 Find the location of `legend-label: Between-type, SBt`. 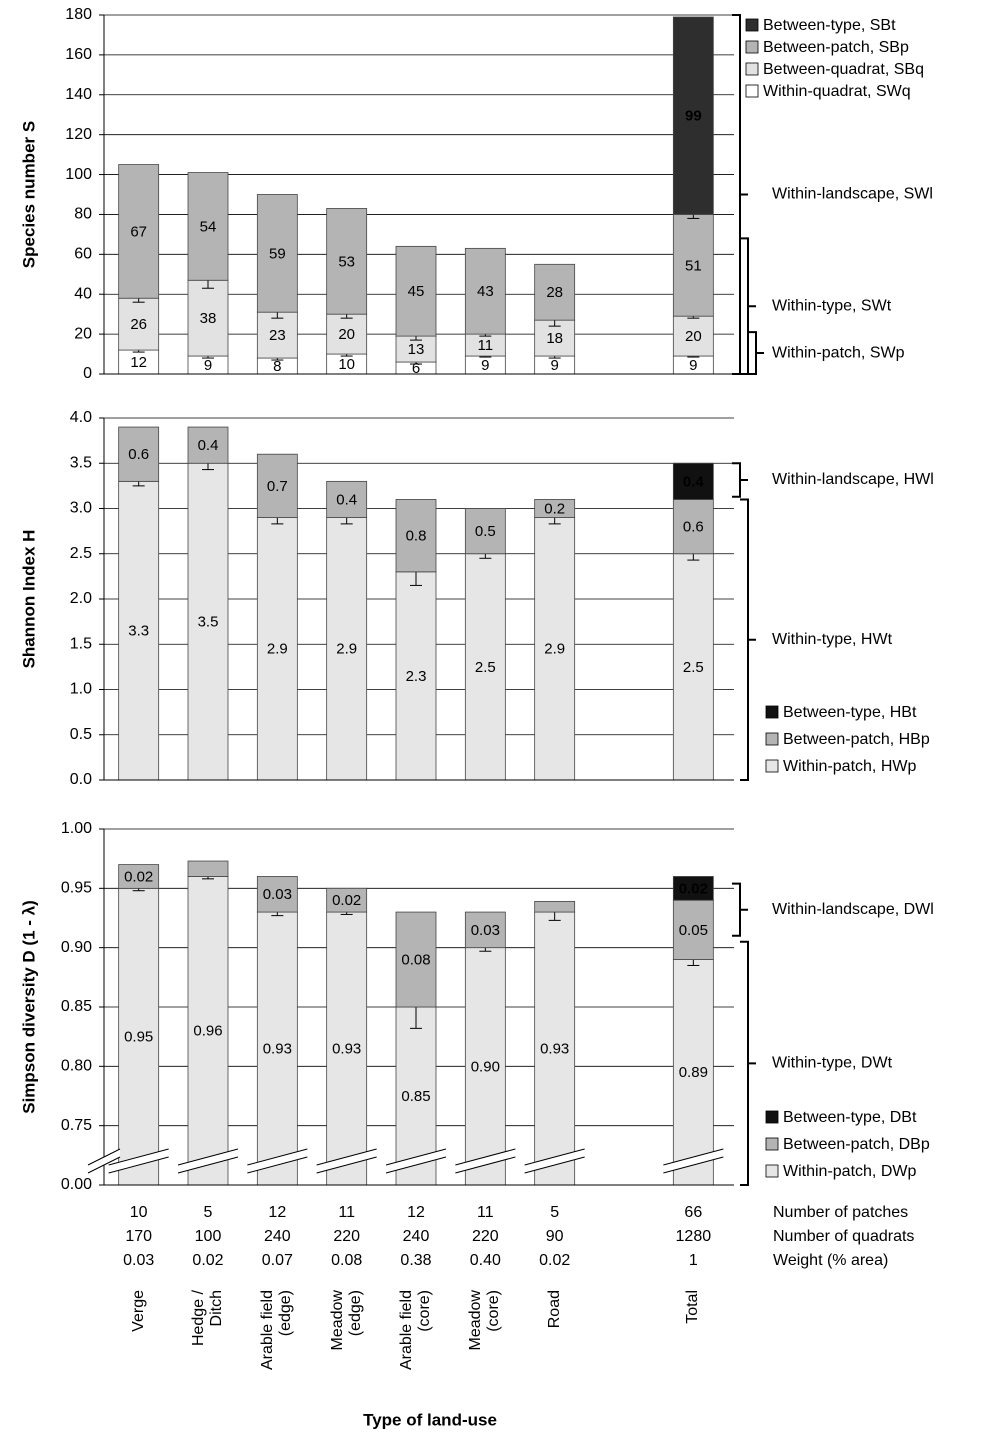

legend-label: Between-type, SBt is located at coordinates (829, 25).